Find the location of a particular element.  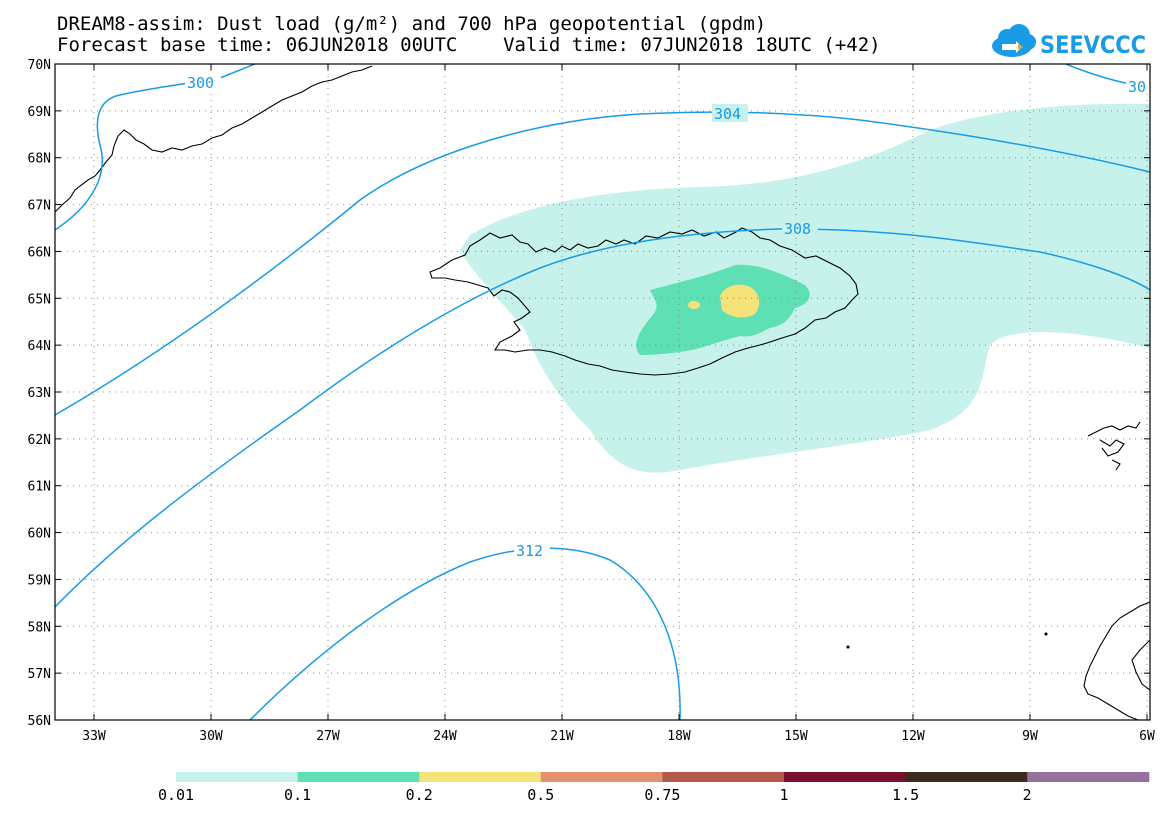

lon-label-27W: 27W is located at coordinates (328, 736).